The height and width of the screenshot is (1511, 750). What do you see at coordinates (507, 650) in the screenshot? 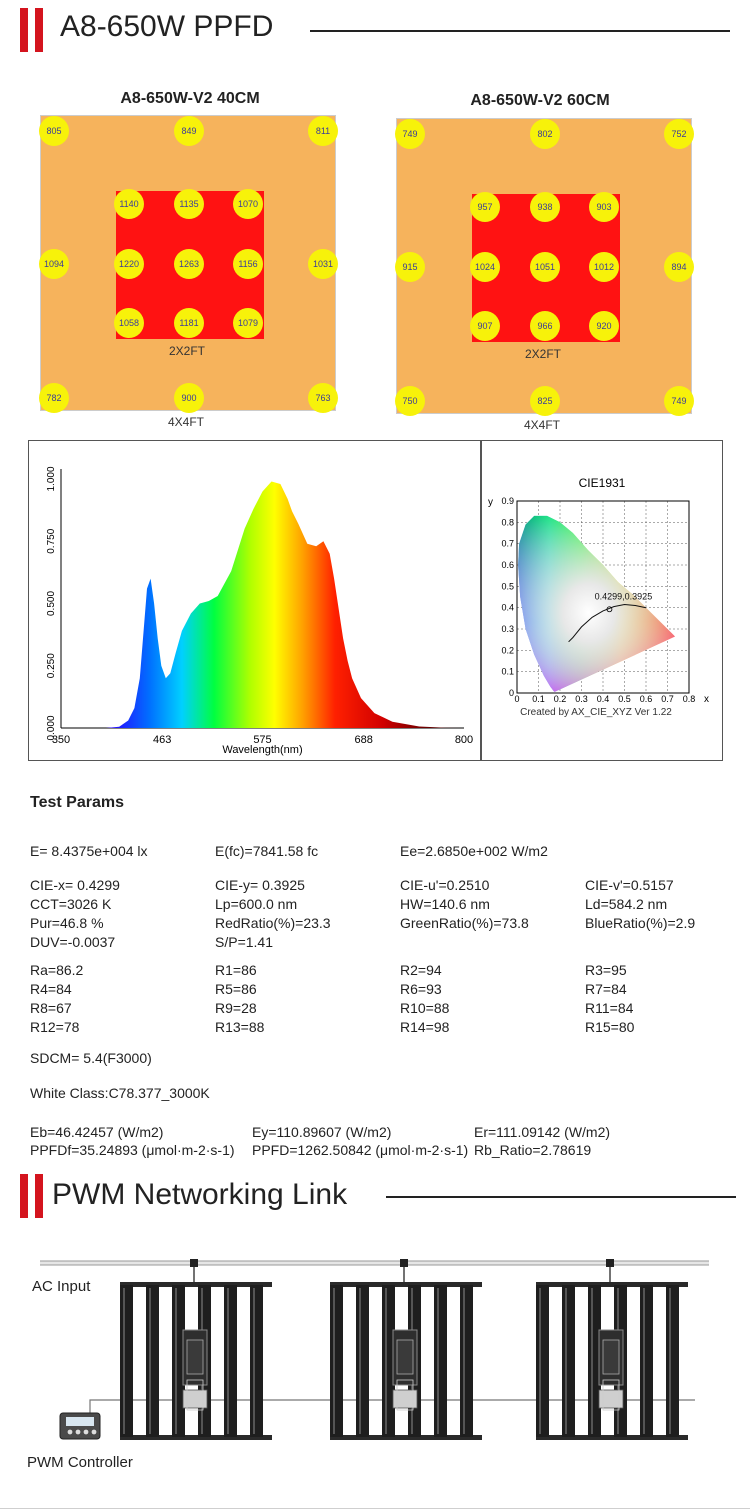
I see `y-tick-label: 0.2` at bounding box center [507, 650].